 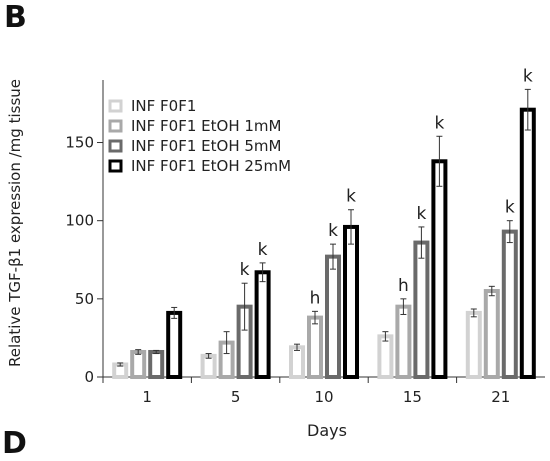 I want to click on y-tick-label: 150, so click(x=79, y=143).